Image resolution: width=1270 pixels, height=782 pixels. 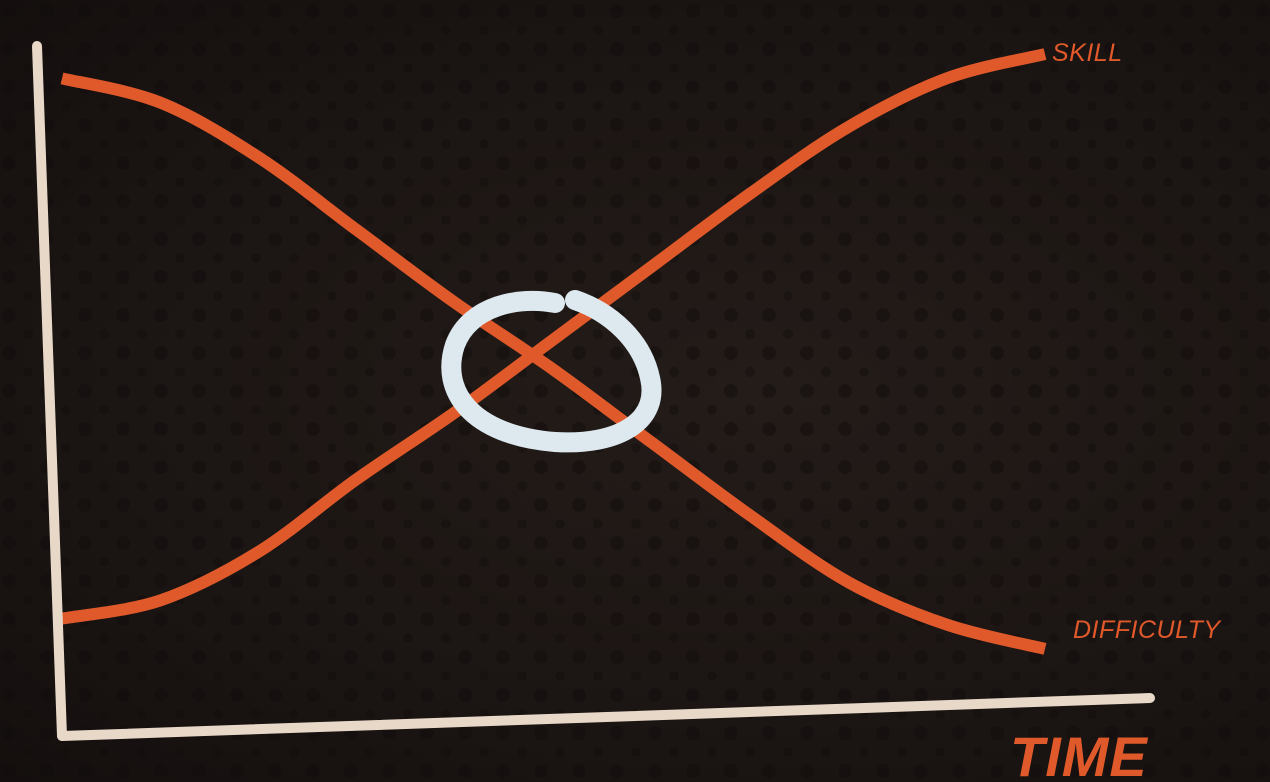 What do you see at coordinates (49, 391) in the screenshot?
I see `y-axis-line` at bounding box center [49, 391].